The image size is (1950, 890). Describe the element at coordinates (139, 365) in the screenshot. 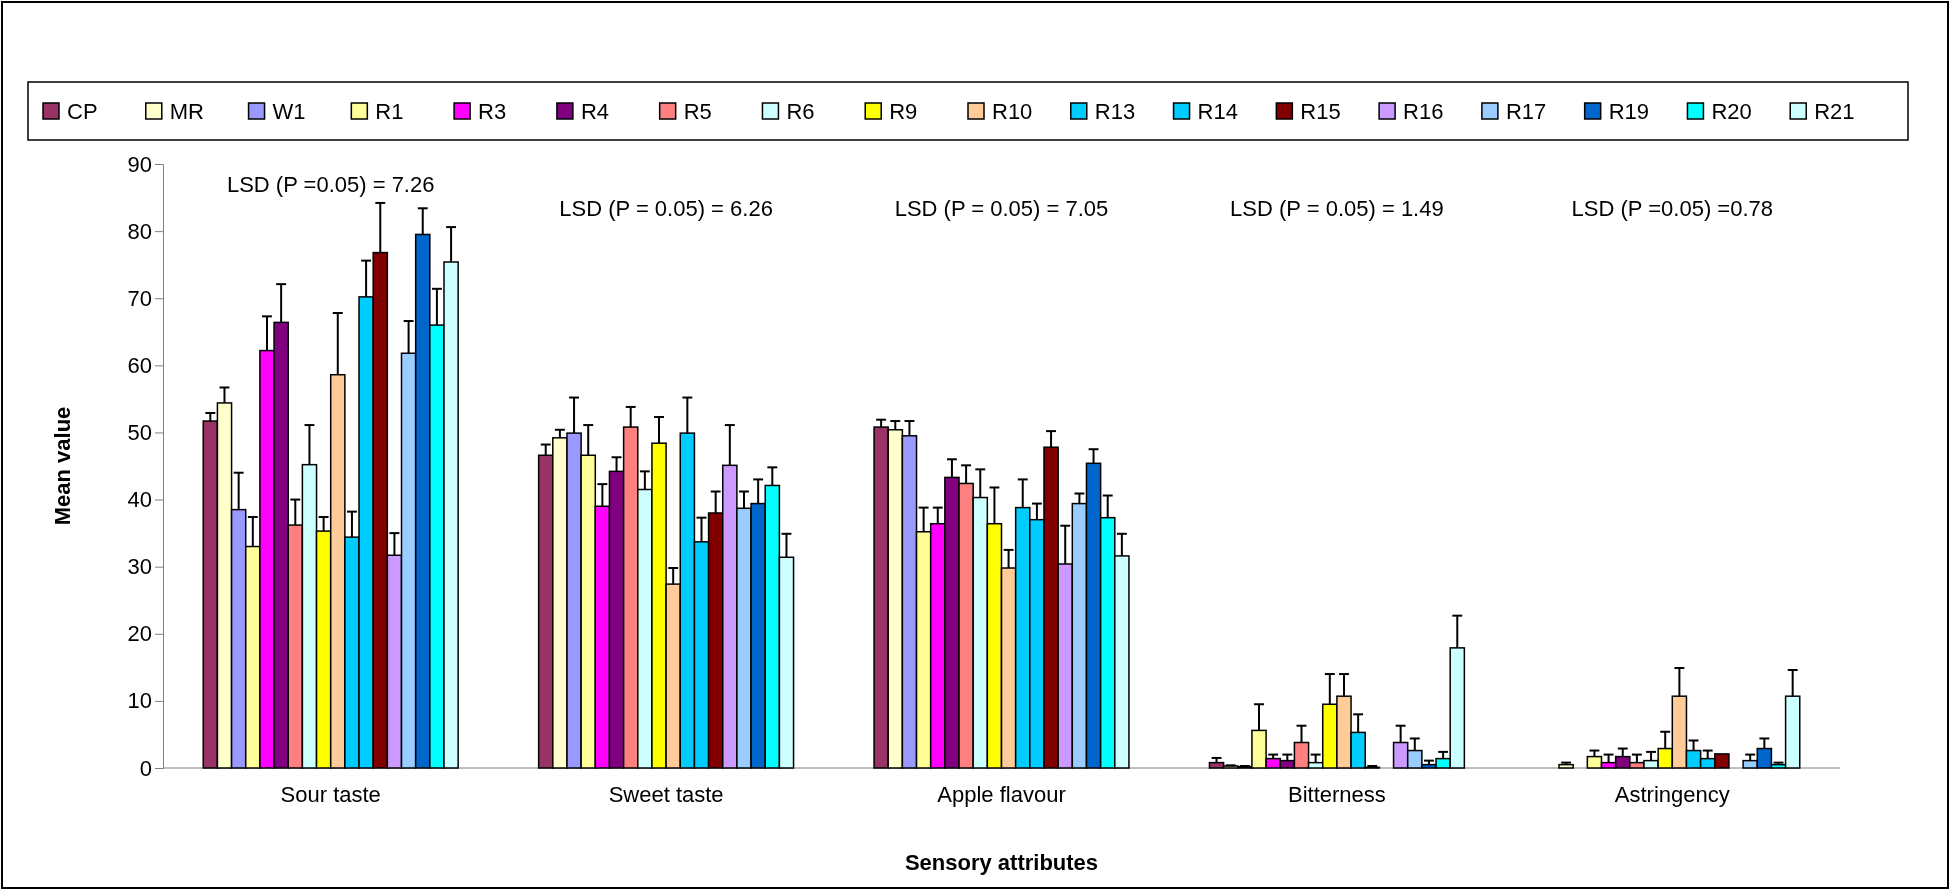

I see `y-tick-label: 60` at that location.